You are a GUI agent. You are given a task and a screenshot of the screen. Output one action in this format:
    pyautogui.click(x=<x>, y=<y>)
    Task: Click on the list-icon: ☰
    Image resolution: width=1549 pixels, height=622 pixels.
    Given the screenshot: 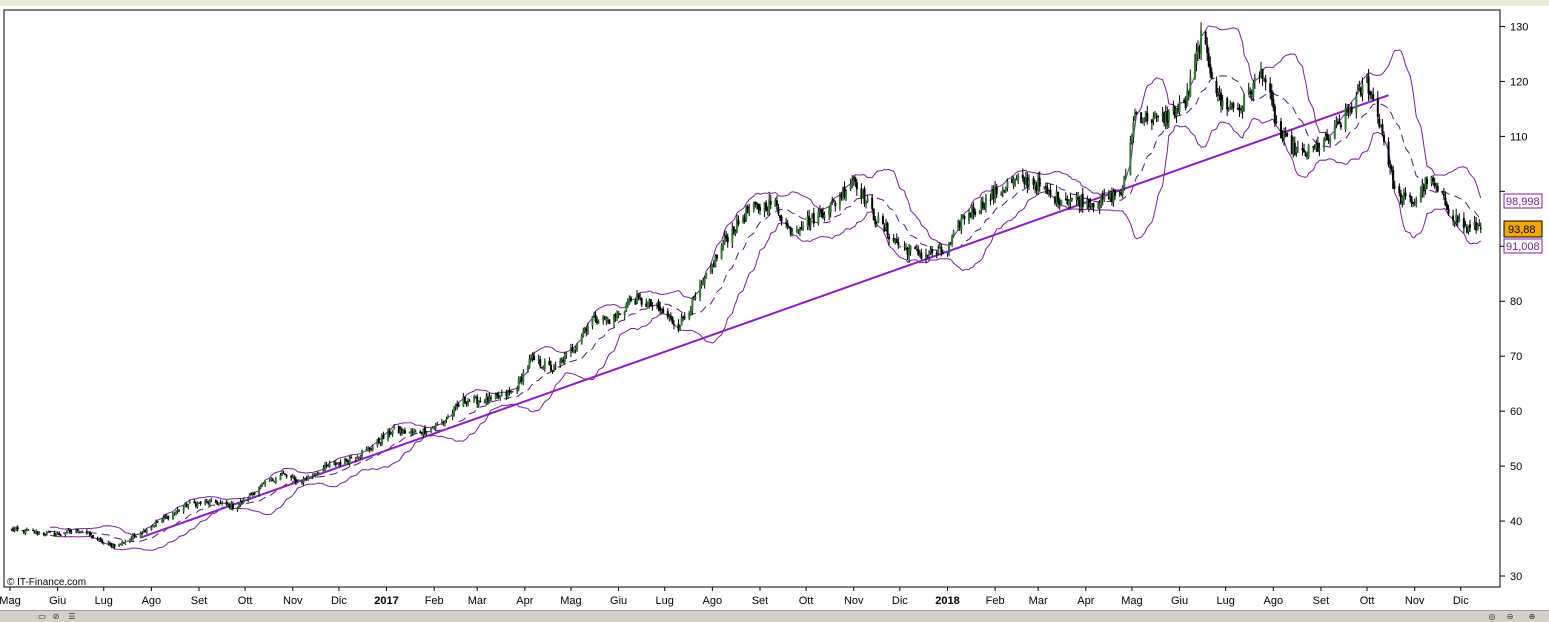 What is the action you would take?
    pyautogui.click(x=72, y=616)
    